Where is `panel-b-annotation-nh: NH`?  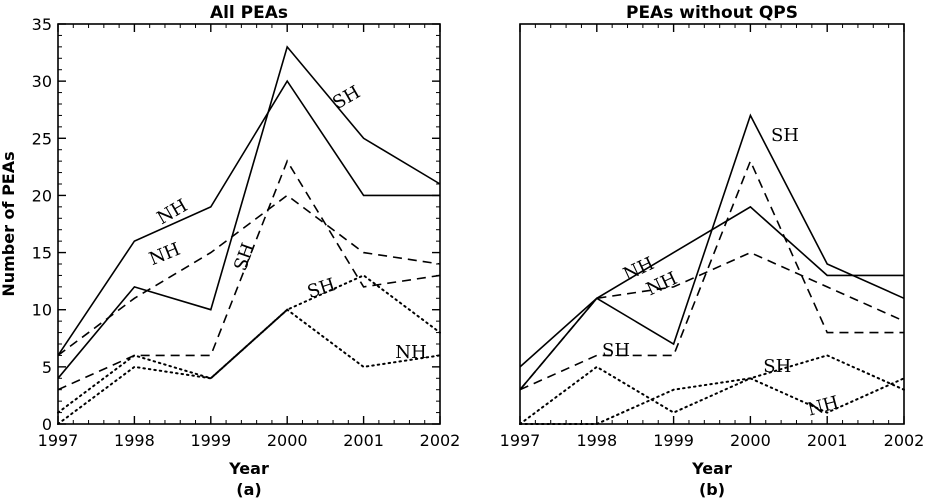
panel-b-annotation-nh: NH is located at coordinates (823, 406).